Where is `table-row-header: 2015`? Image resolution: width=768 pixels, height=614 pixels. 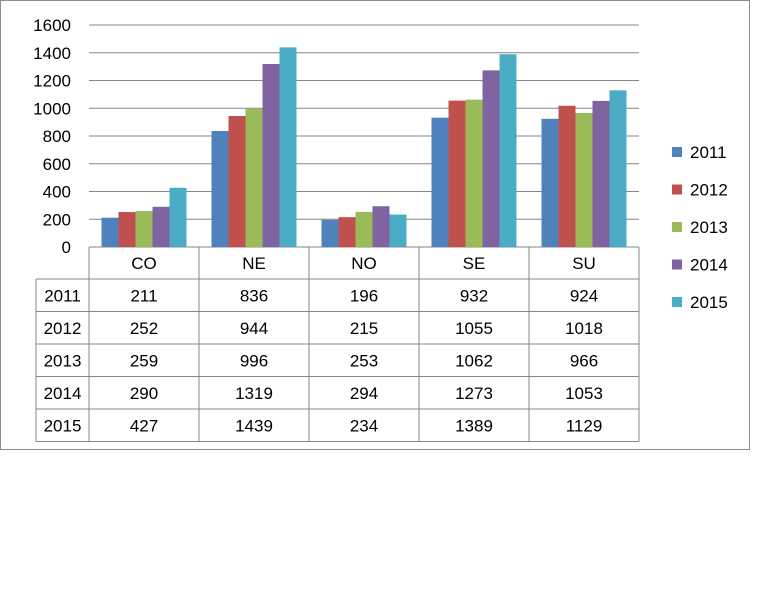
table-row-header: 2015 is located at coordinates (63, 425).